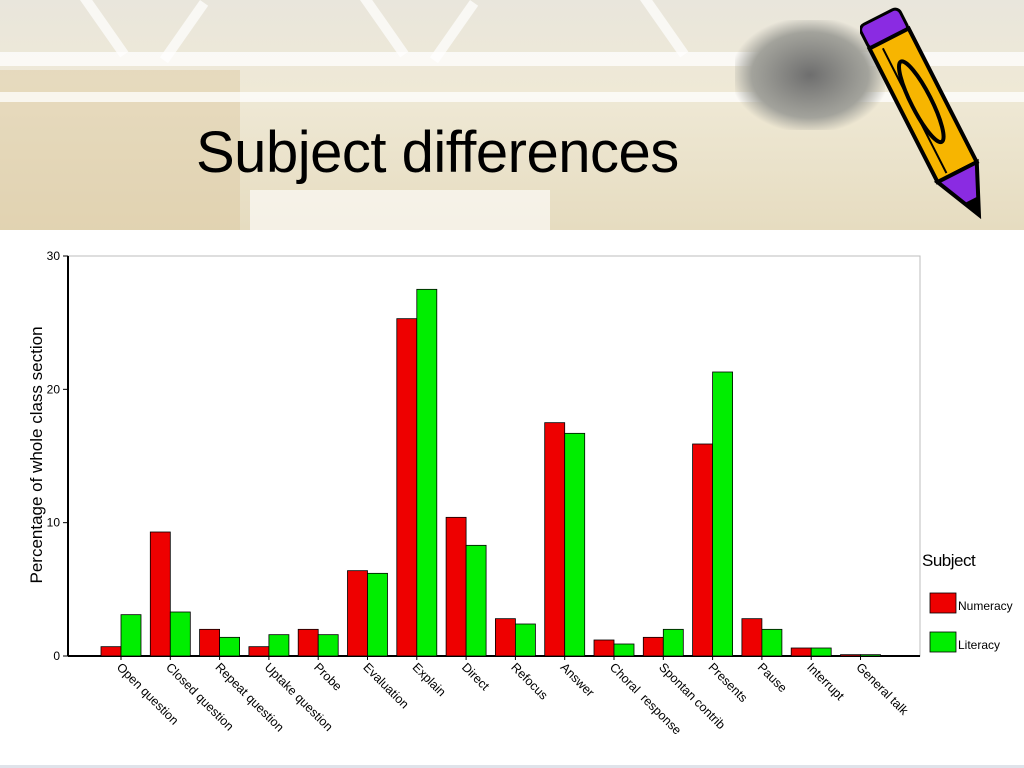 The image size is (1024, 768). Describe the element at coordinates (54, 256) in the screenshot. I see `y-tick-label: 30` at that location.